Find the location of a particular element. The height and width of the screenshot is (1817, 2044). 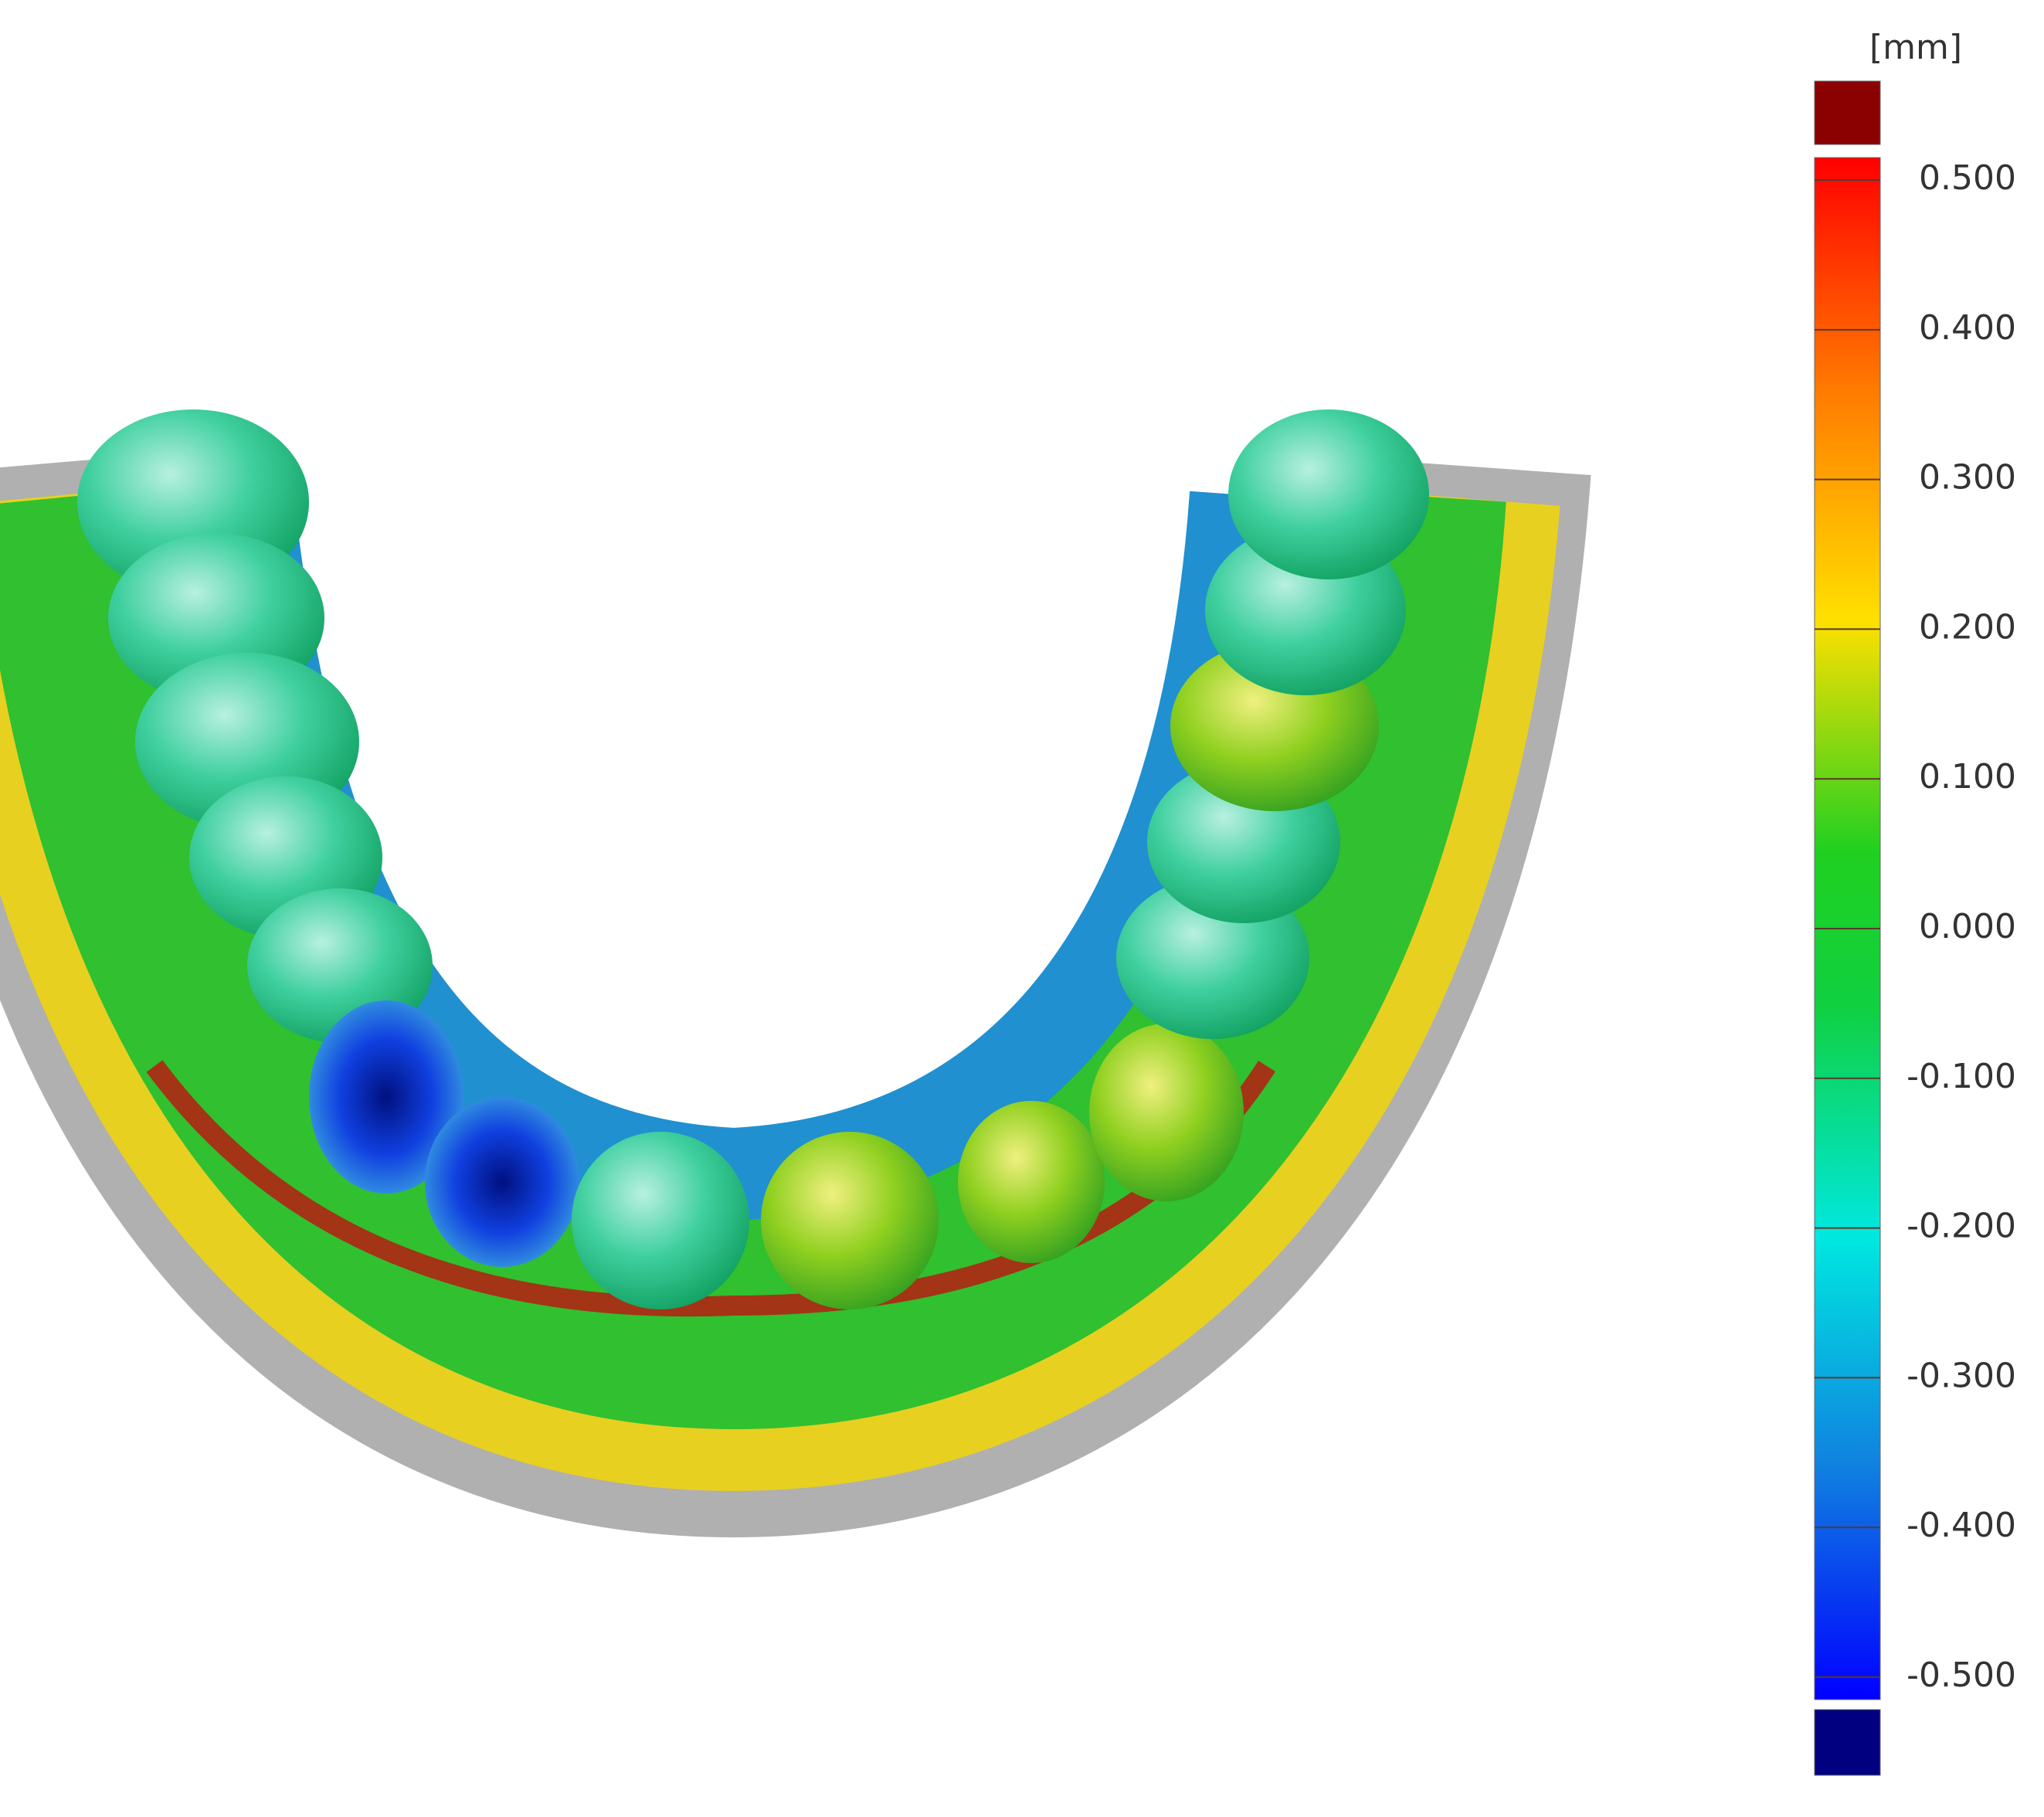

tick-label: 0.200 is located at coordinates (1967, 627).